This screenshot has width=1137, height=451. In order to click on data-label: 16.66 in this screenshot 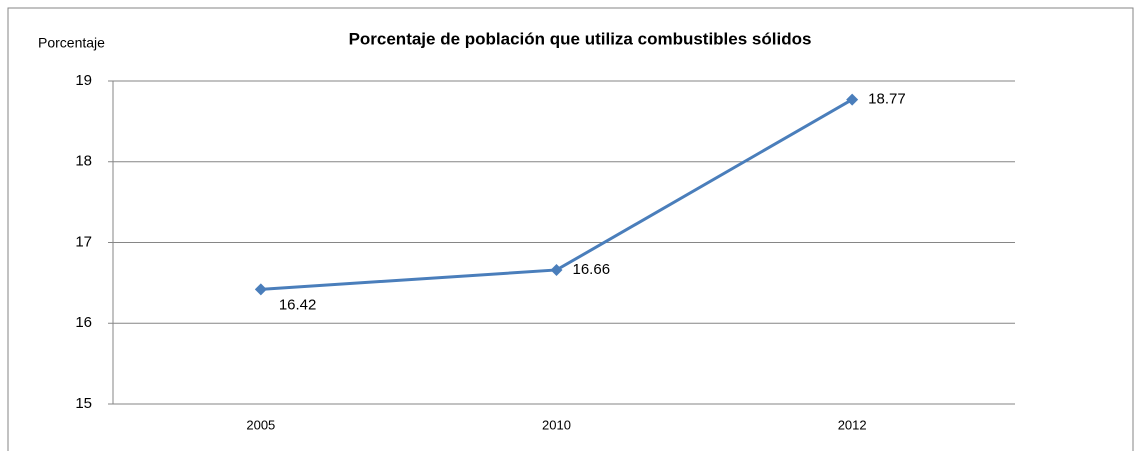, I will do `click(592, 269)`.